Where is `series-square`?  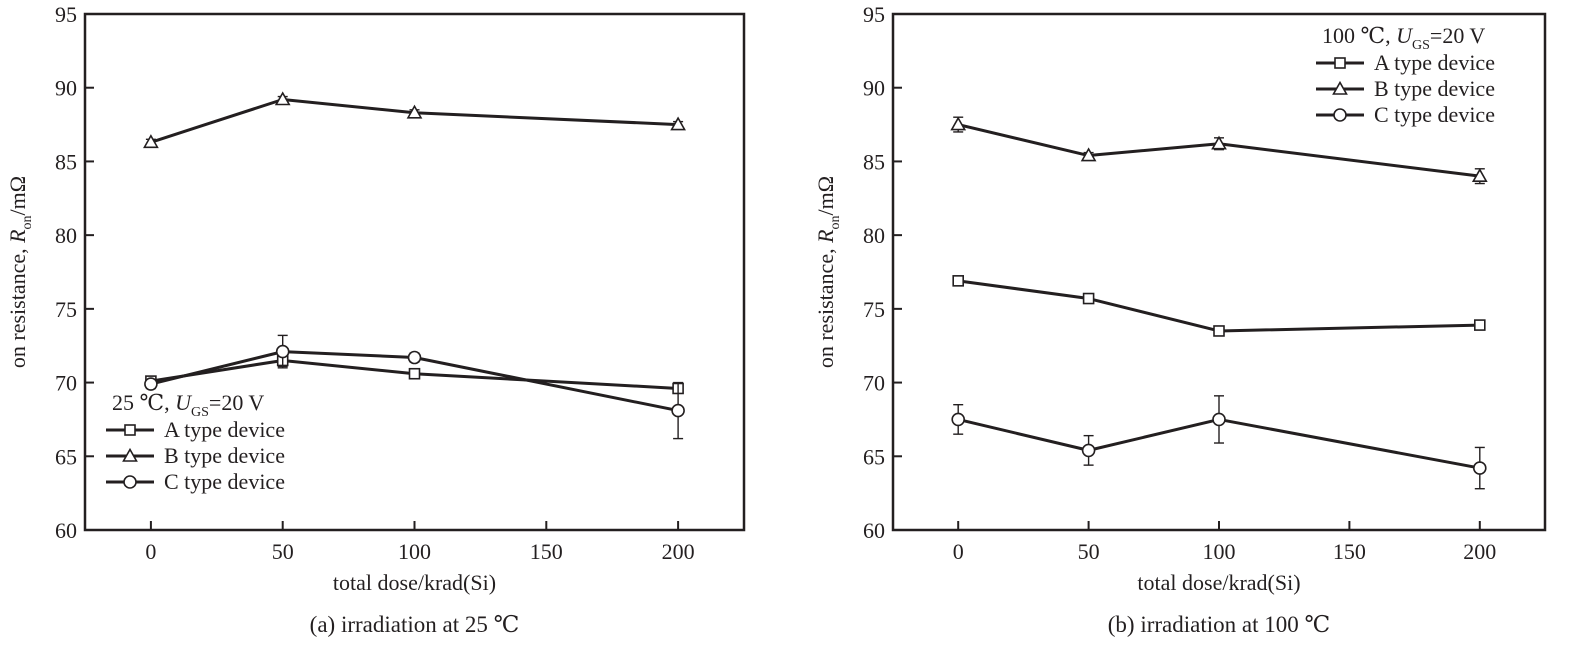 series-square is located at coordinates (1219, 306).